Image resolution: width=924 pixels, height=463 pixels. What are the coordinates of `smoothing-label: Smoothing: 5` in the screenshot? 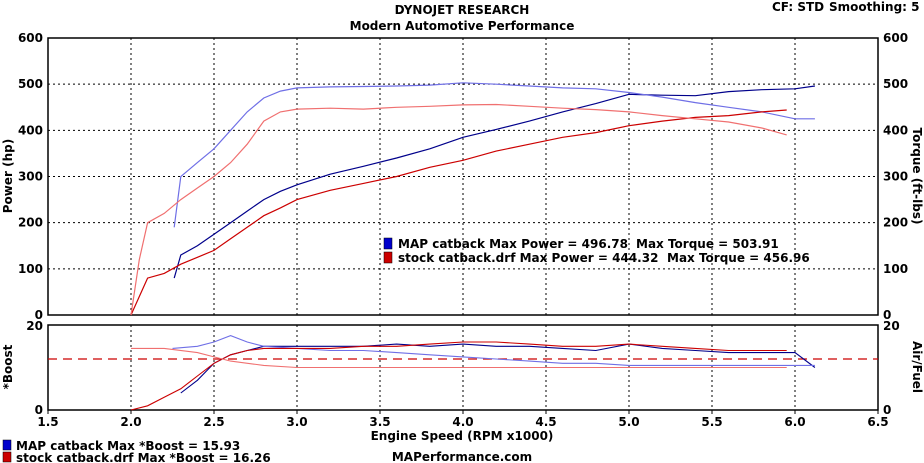 It's located at (874, 7).